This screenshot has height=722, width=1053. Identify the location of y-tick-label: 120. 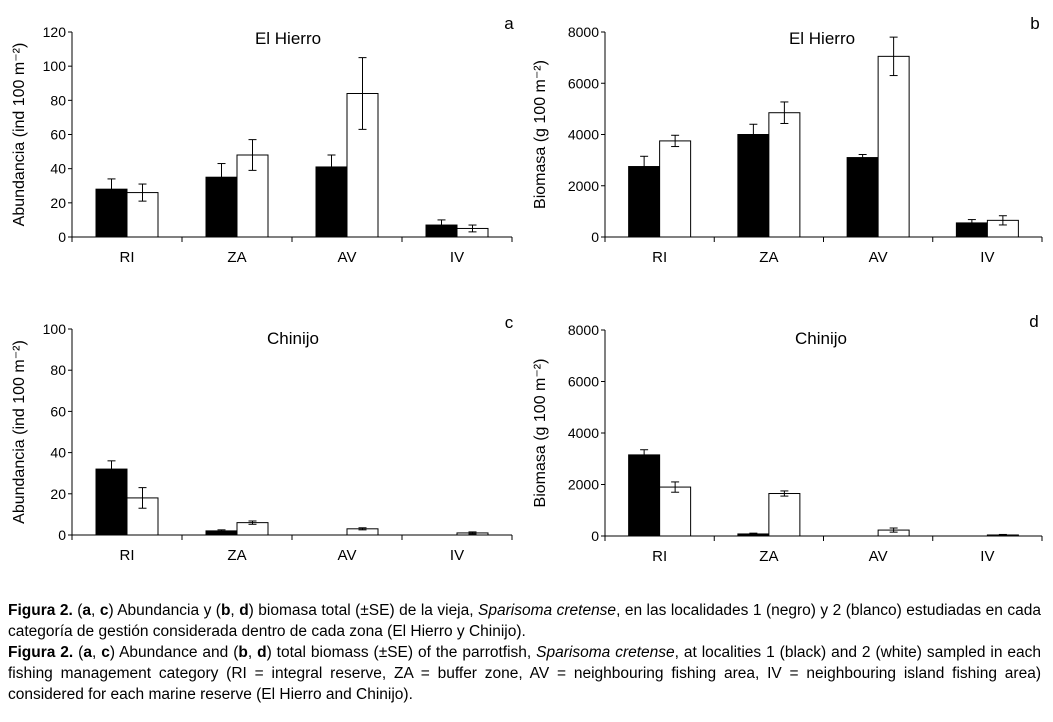
(55, 32).